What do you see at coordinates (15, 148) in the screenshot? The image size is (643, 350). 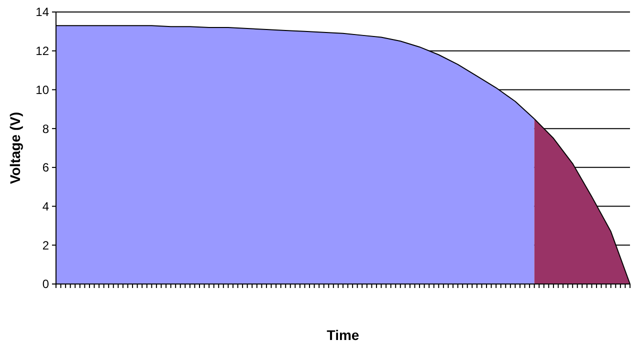 I see `y-axis-title: Voltage (V)` at bounding box center [15, 148].